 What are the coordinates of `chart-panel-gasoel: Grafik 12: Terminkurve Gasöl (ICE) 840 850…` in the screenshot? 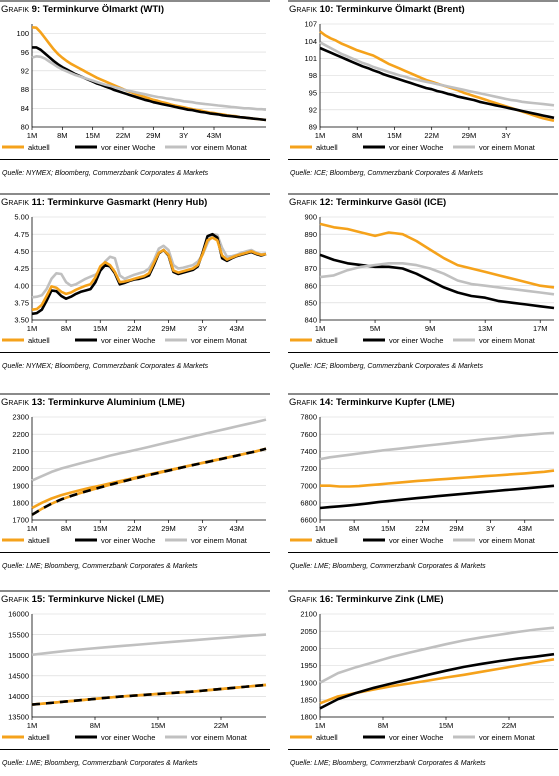 It's located at (423, 286).